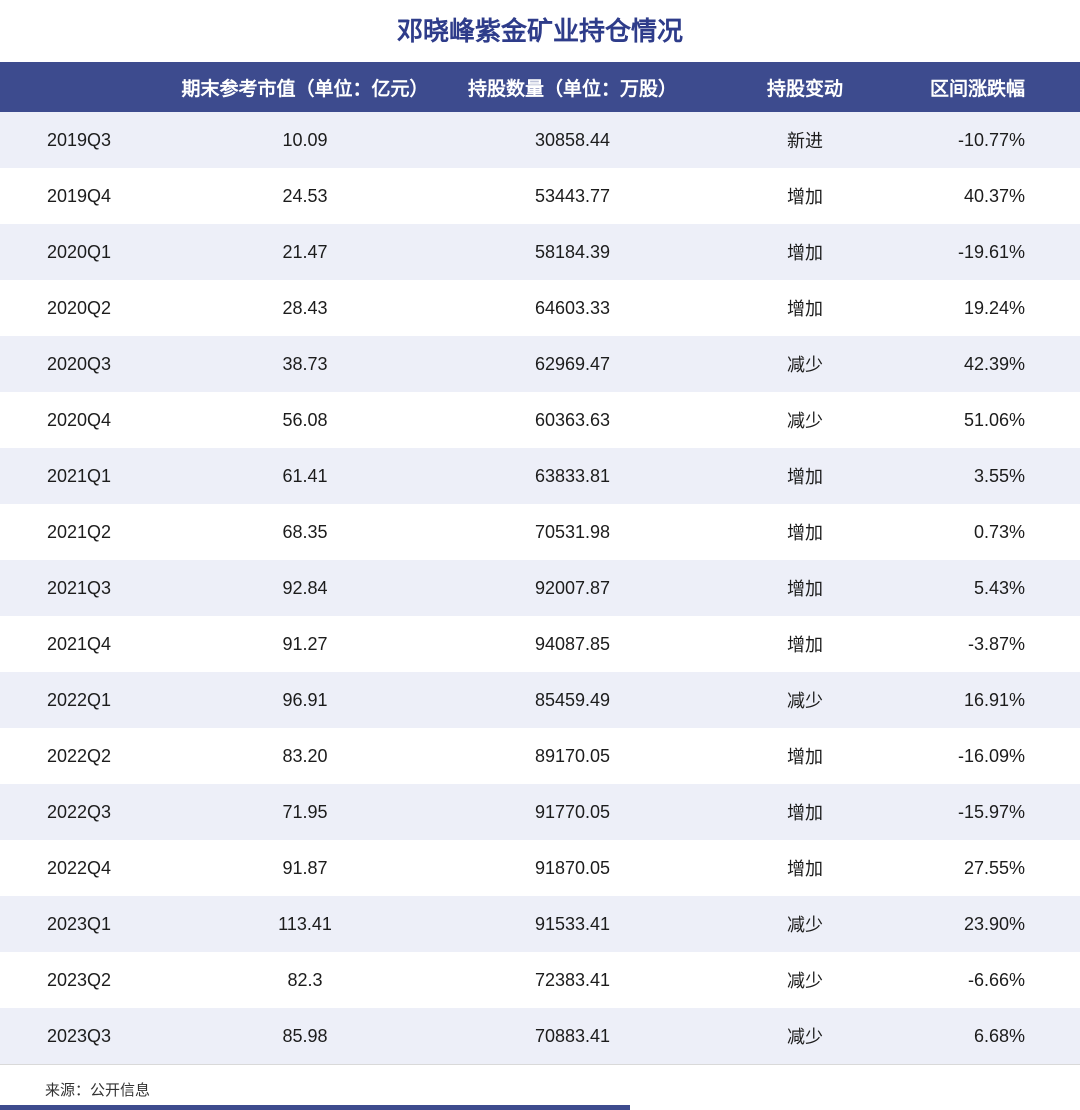  I want to click on cell-quarter: 2019Q3, so click(79, 139).